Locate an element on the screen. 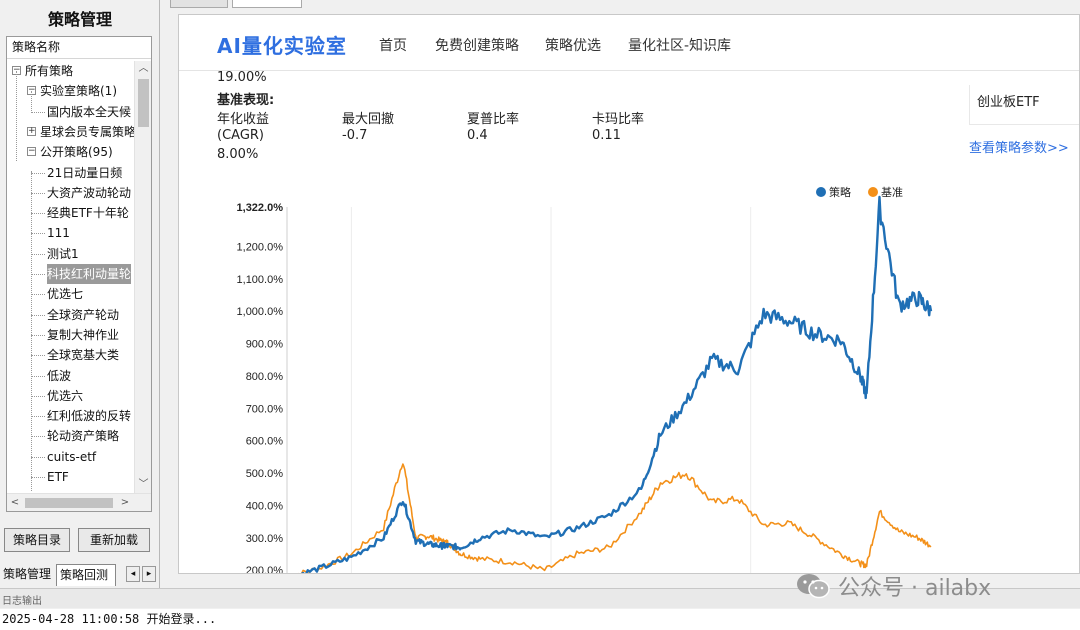  tree-expander-icon: − is located at coordinates (31, 151).